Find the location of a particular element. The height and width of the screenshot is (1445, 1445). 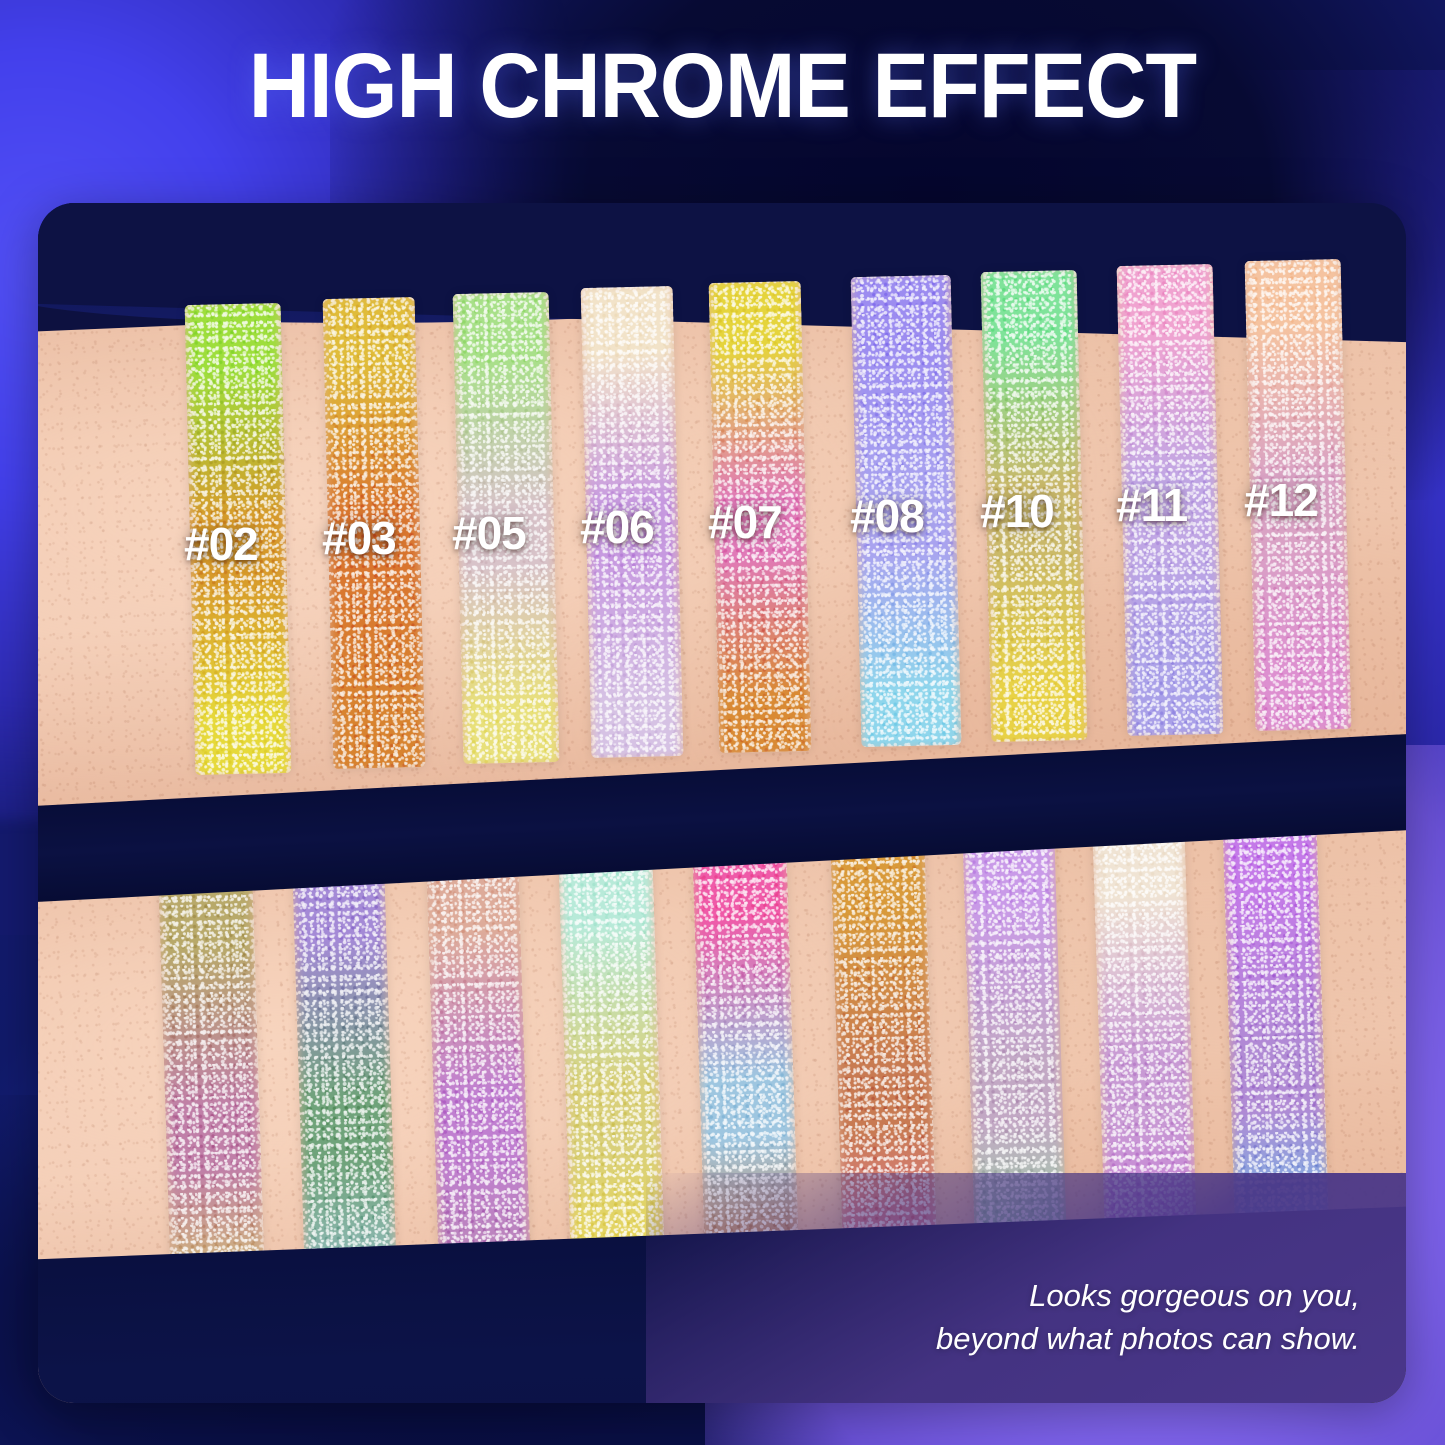

caption-line-1: Looks gorgeous on you, is located at coordinates (1194, 1296).